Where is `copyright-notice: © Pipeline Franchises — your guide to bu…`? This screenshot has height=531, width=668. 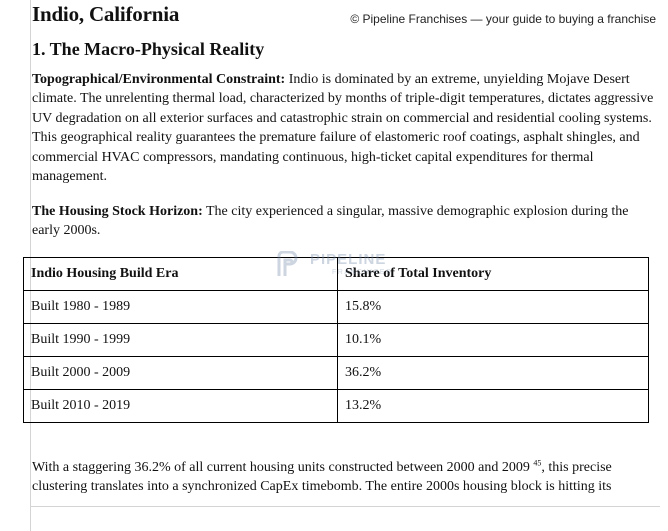
copyright-notice: © Pipeline Franchises — your guide to bu… is located at coordinates (503, 19).